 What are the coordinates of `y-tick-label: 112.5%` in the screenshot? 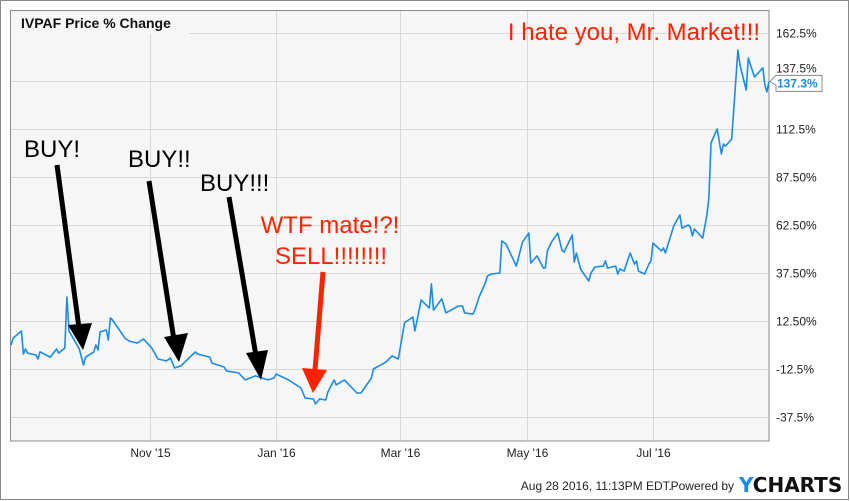 It's located at (796, 130).